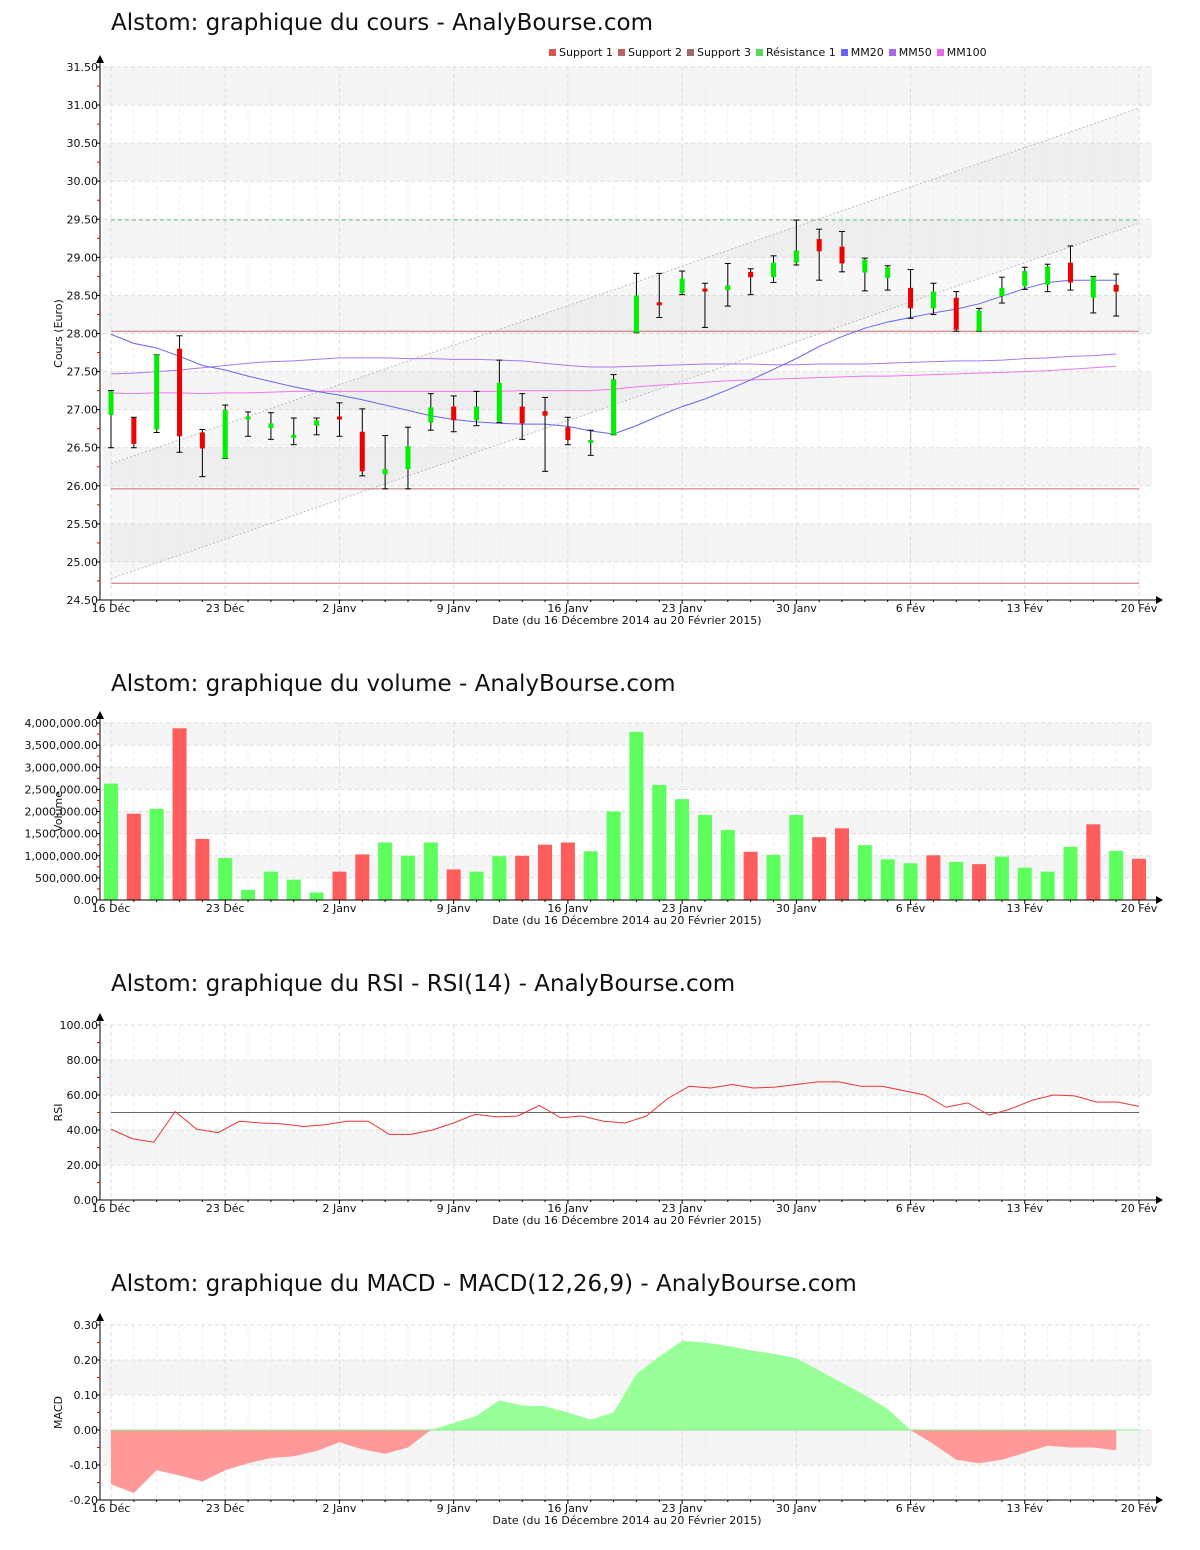 This screenshot has height=1550, width=1200. Describe the element at coordinates (83, 1060) in the screenshot. I see `y-tick-label: 80.00` at that location.